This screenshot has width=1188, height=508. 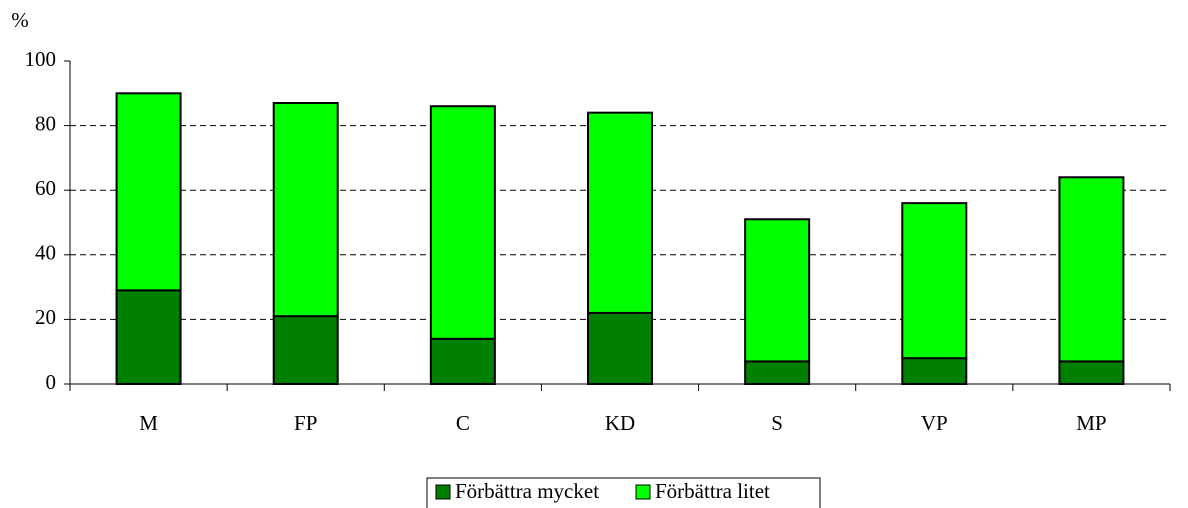 What do you see at coordinates (527, 491) in the screenshot?
I see `legend-label: Förbättra mycket` at bounding box center [527, 491].